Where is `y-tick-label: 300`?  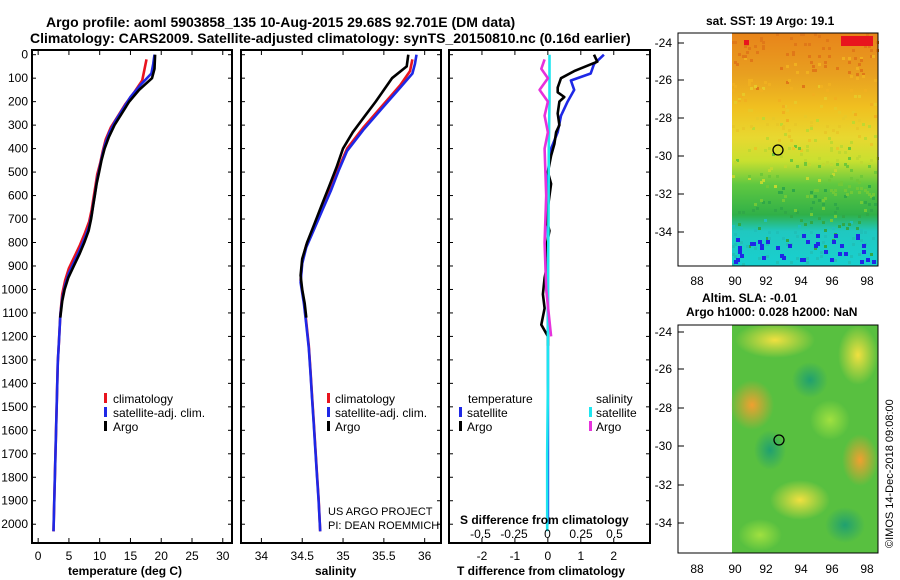 y-tick-label: 300 is located at coordinates (18, 125).